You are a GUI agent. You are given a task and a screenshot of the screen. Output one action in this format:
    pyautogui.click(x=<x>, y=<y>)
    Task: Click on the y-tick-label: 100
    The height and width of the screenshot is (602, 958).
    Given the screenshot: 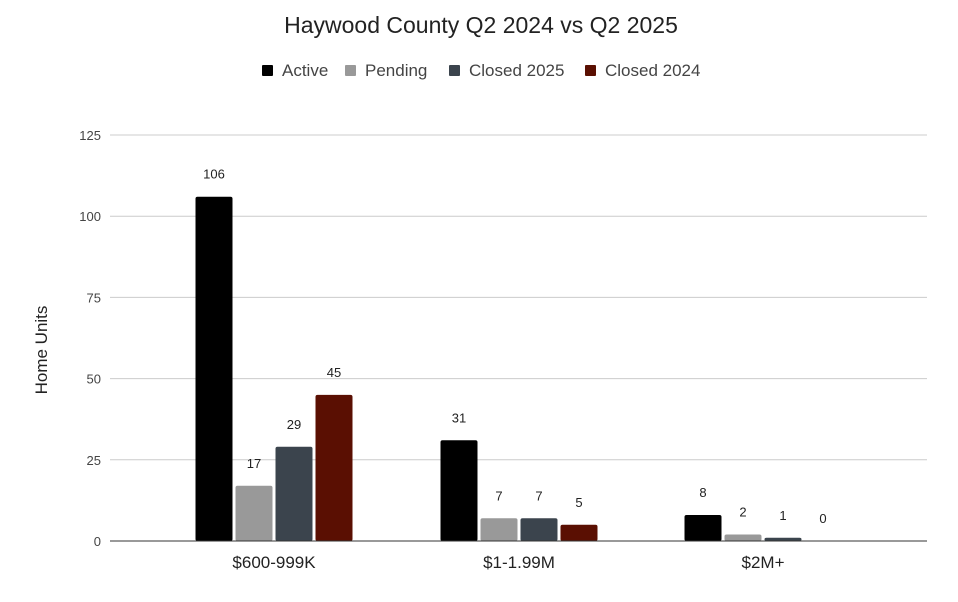 What is the action you would take?
    pyautogui.click(x=90, y=216)
    